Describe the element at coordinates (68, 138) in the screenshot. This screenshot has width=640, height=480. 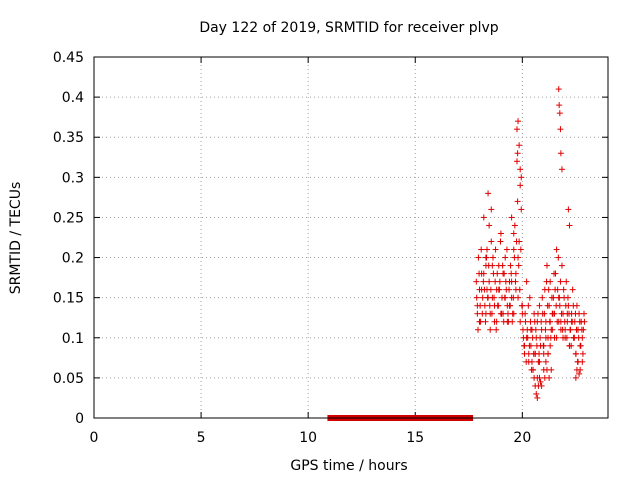
I see `y-tick-label: 0.35` at that location.